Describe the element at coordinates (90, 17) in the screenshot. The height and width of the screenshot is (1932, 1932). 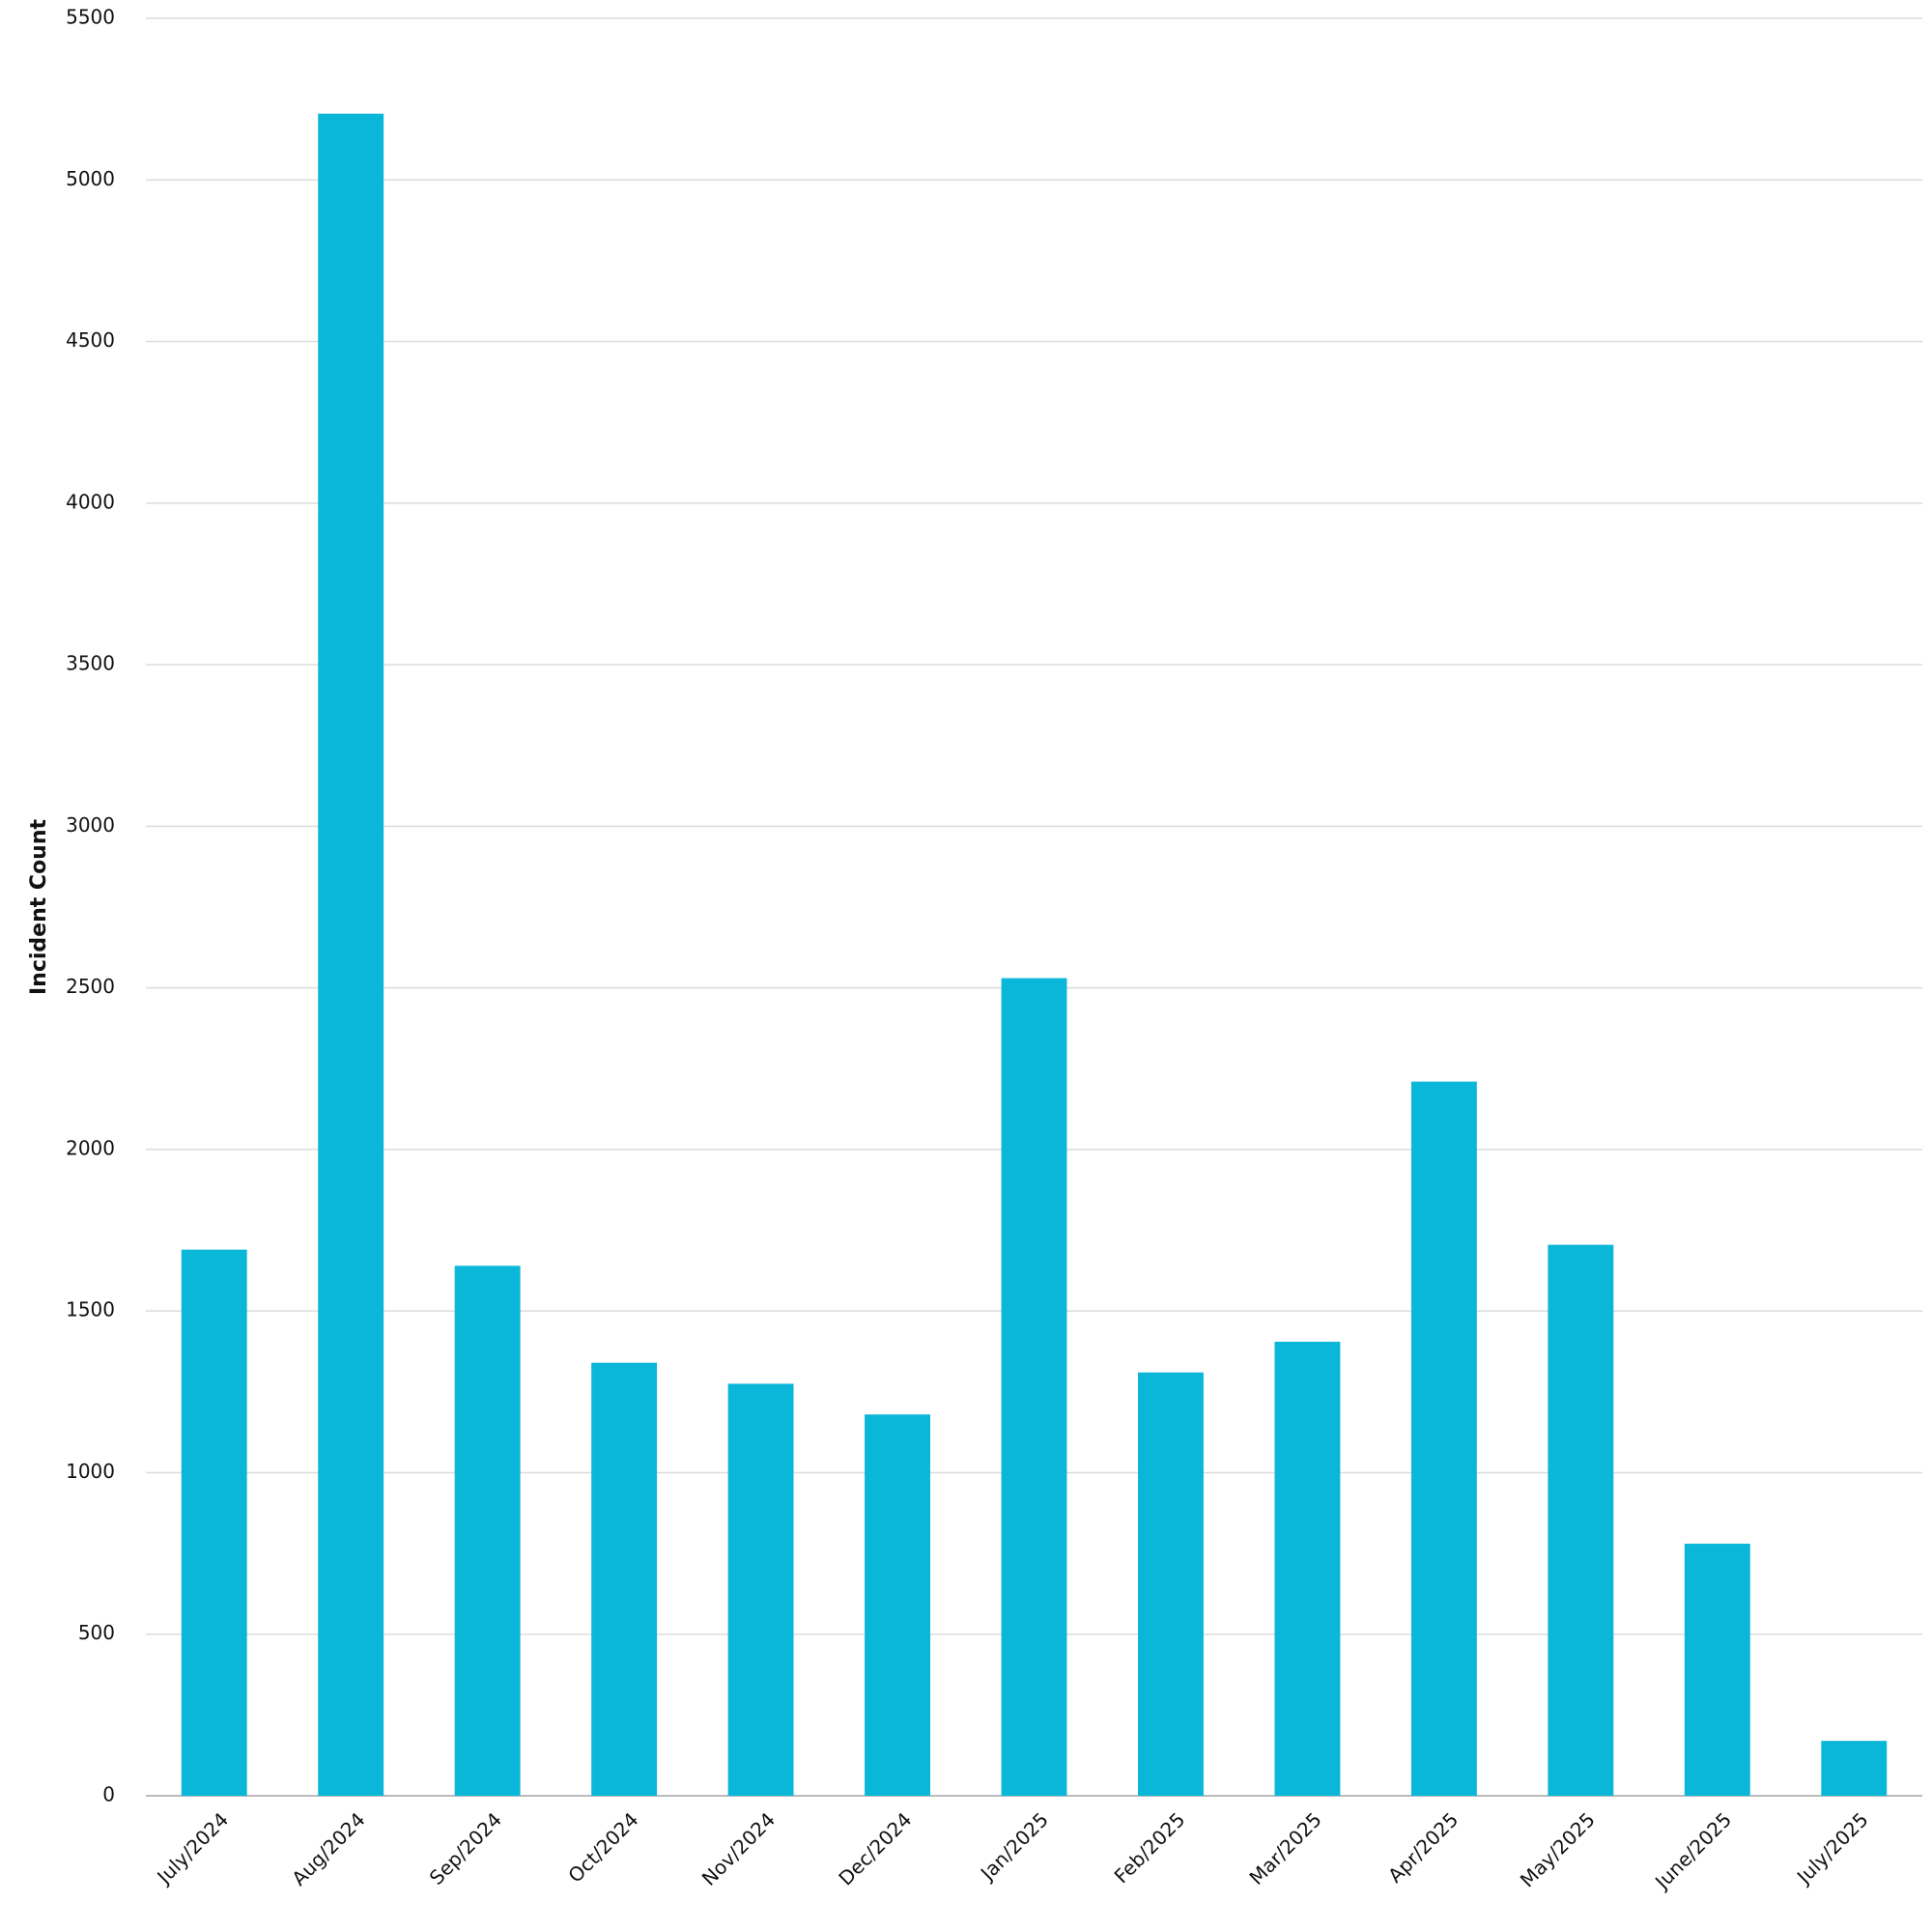
I see `y-tick-label: 5500` at that location.